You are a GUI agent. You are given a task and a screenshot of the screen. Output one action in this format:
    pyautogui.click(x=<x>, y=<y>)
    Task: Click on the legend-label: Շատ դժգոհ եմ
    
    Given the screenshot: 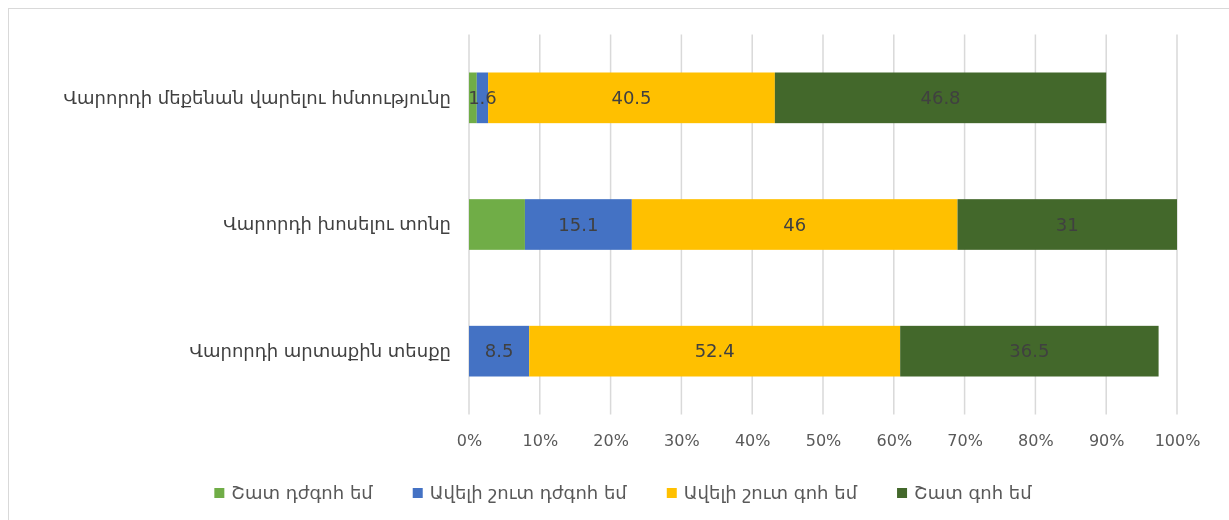 What is the action you would take?
    pyautogui.click(x=302, y=493)
    